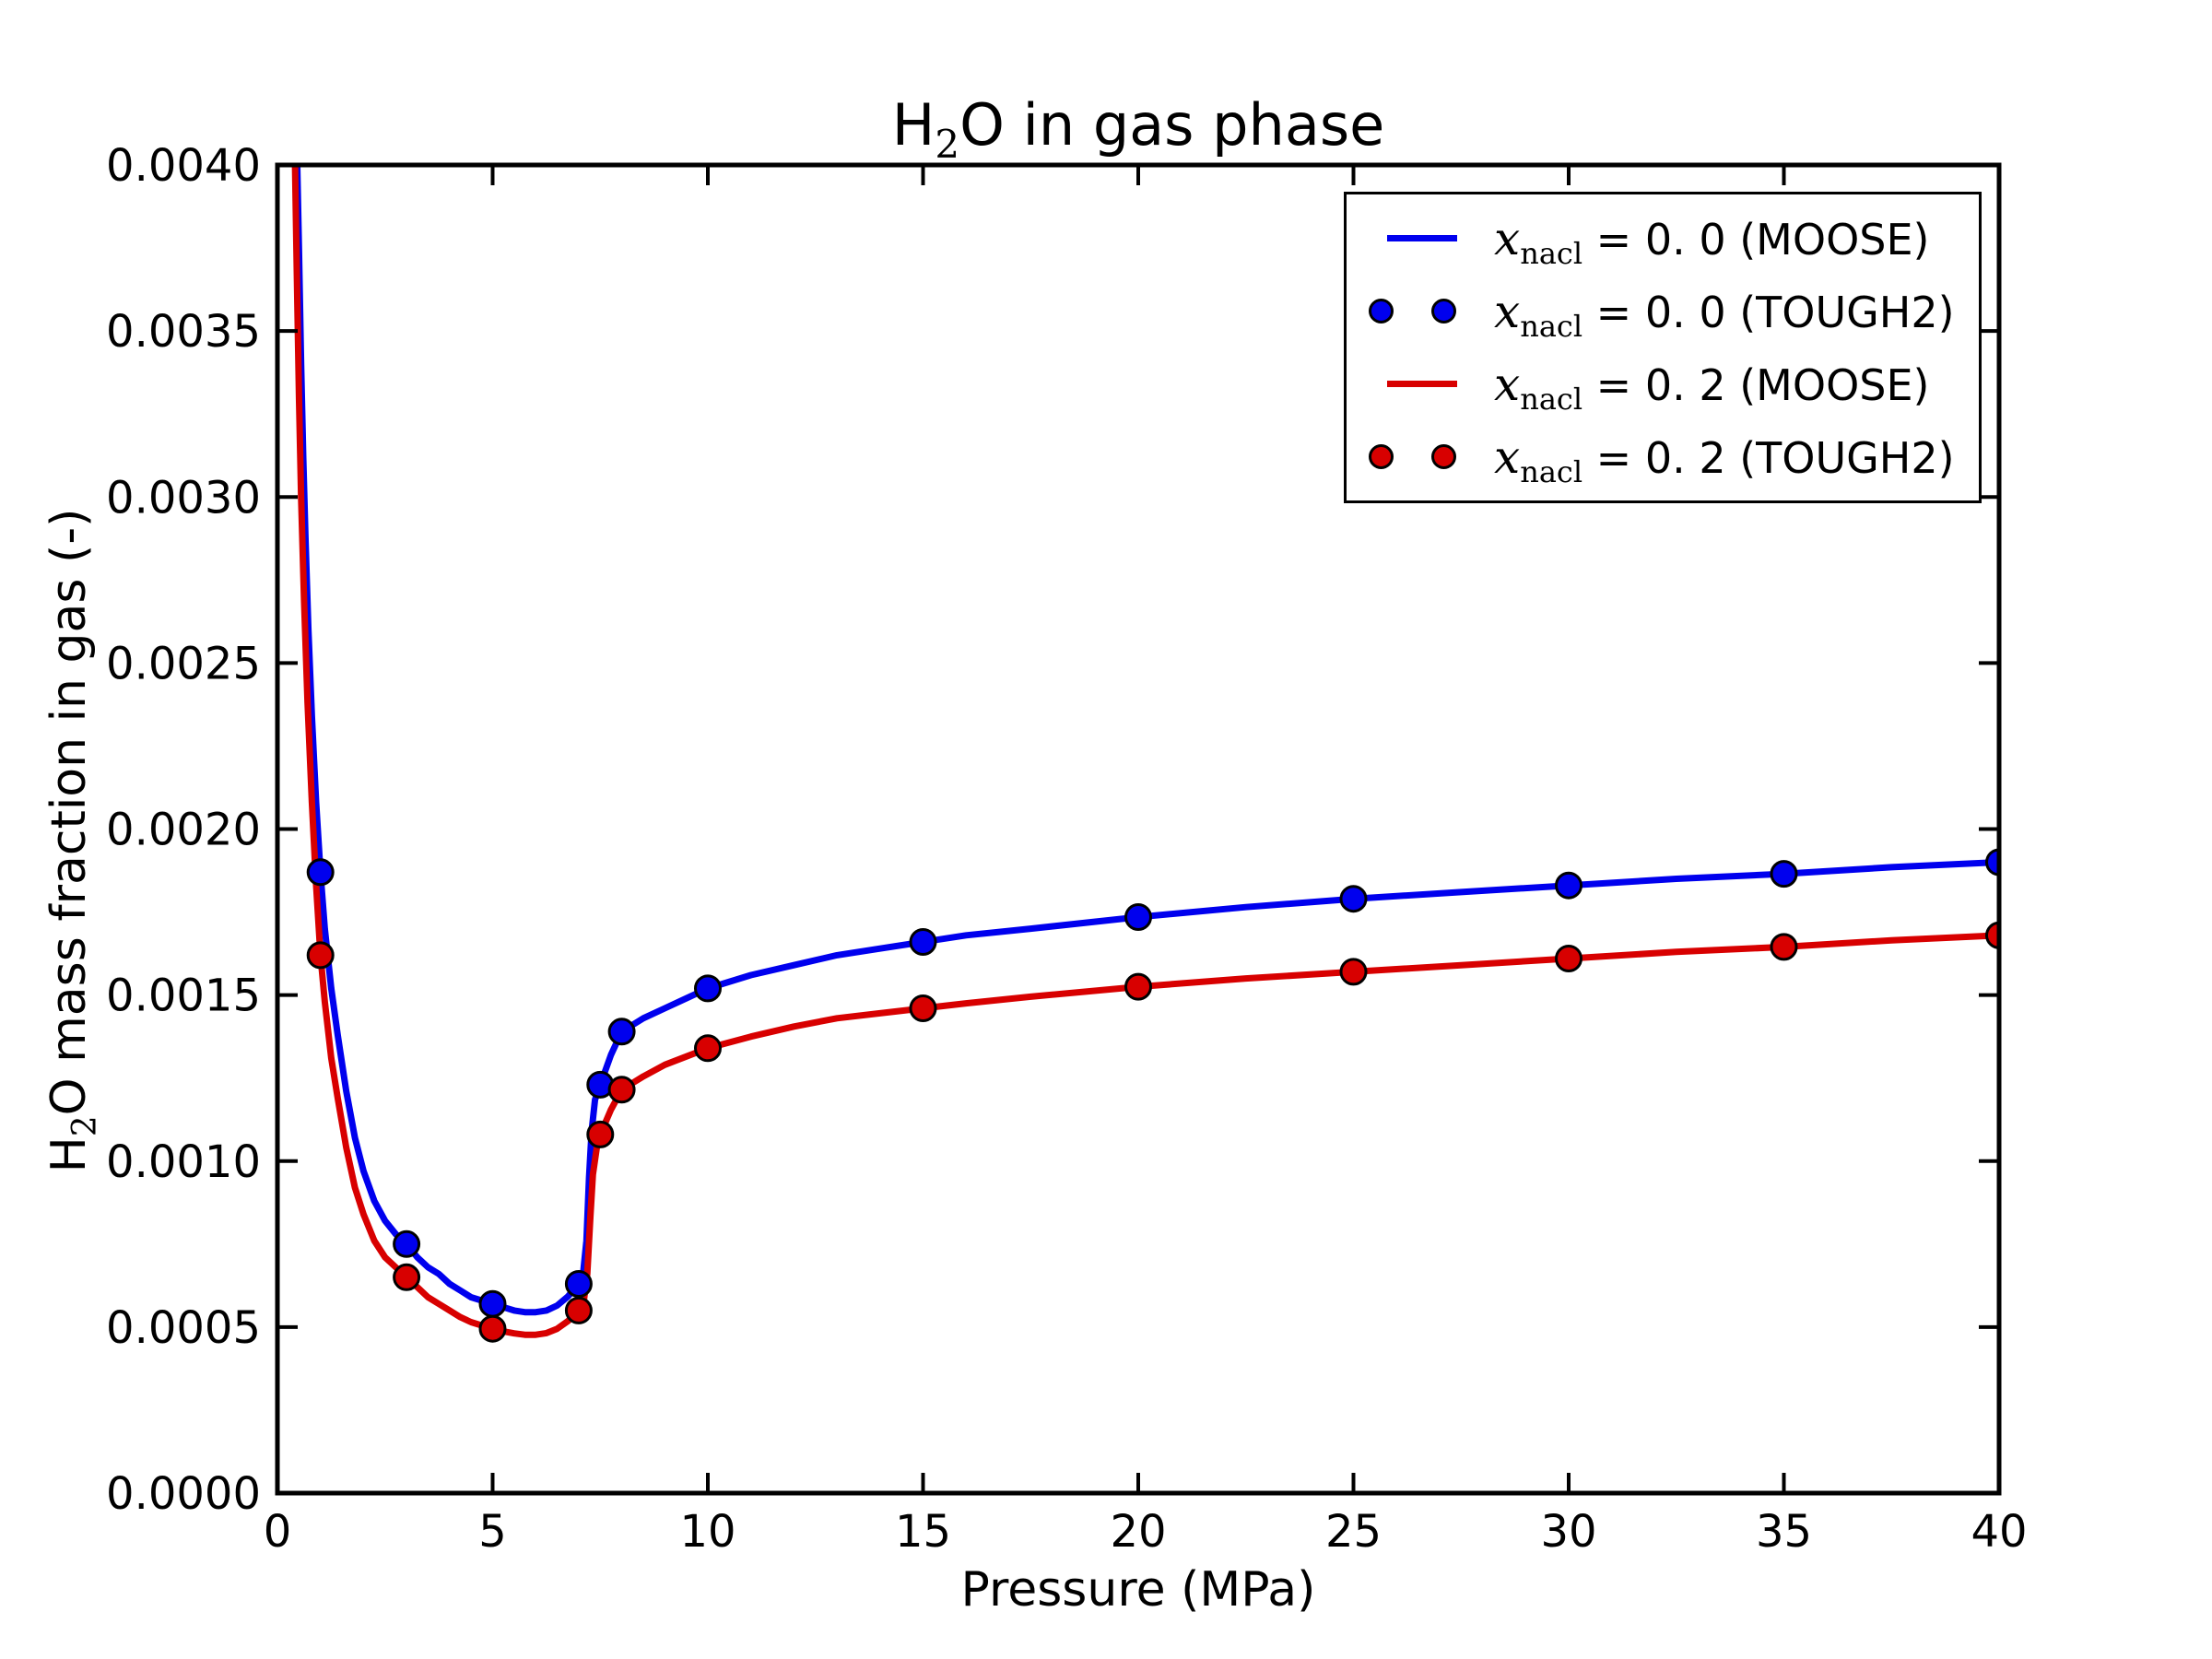 The width and height of the screenshot is (2212, 1659). What do you see at coordinates (183, 830) in the screenshot?
I see `y-tick-label: 0.0020` at bounding box center [183, 830].